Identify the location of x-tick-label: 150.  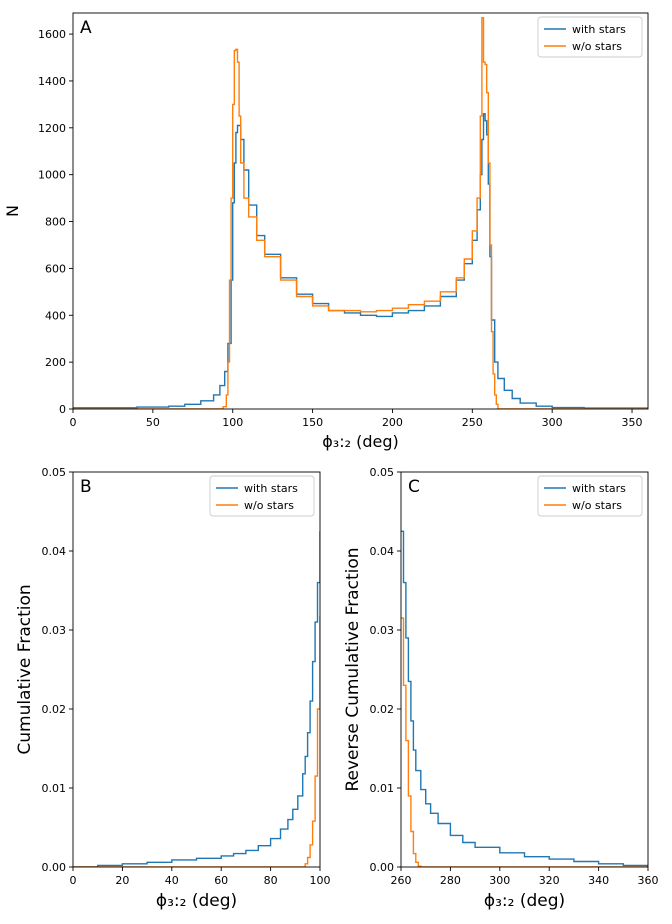
(312, 422).